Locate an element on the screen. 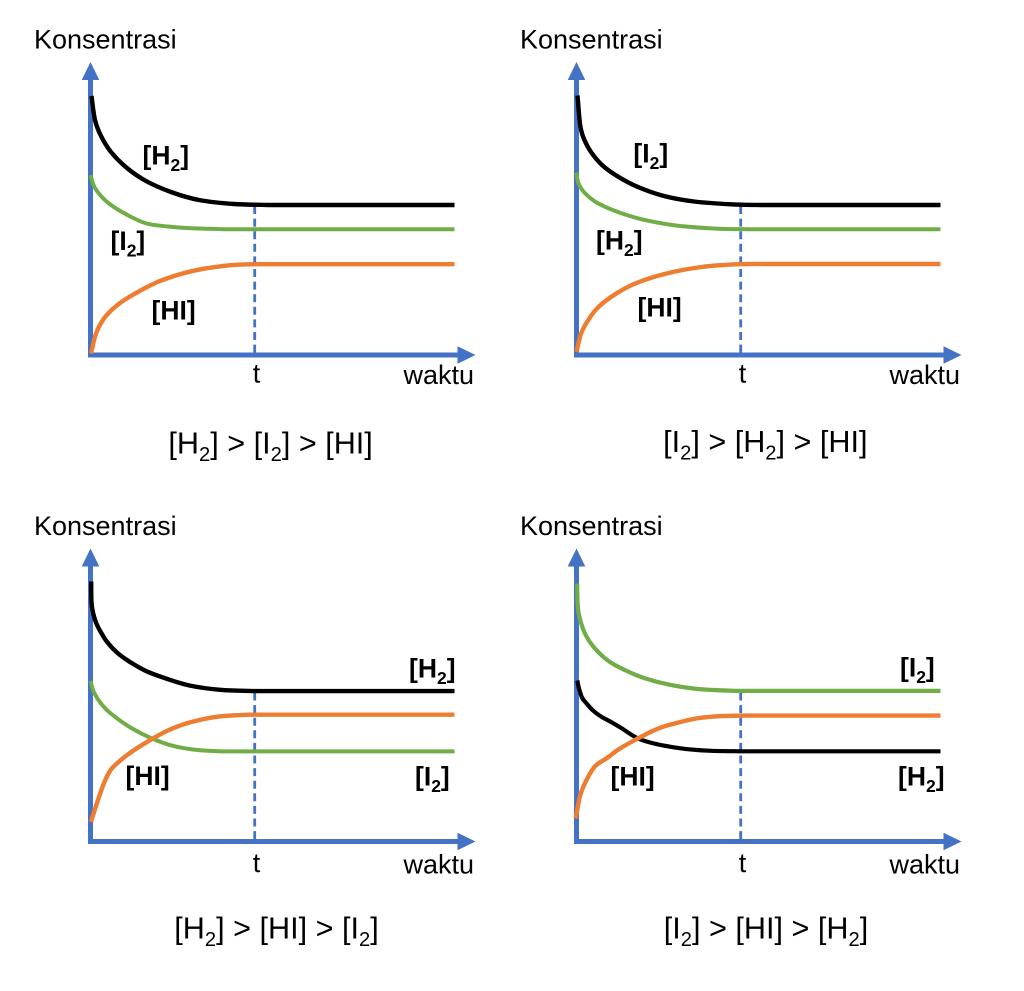 This screenshot has height=991, width=1024. svg-text: [H2] > [HI] > [I2] is located at coordinates (276, 931).